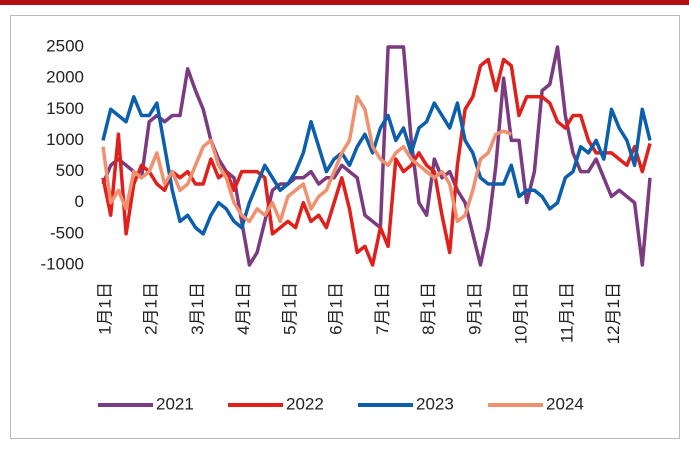 Image resolution: width=689 pixels, height=459 pixels. I want to click on x-tick-label: 9月1日, so click(474, 308).